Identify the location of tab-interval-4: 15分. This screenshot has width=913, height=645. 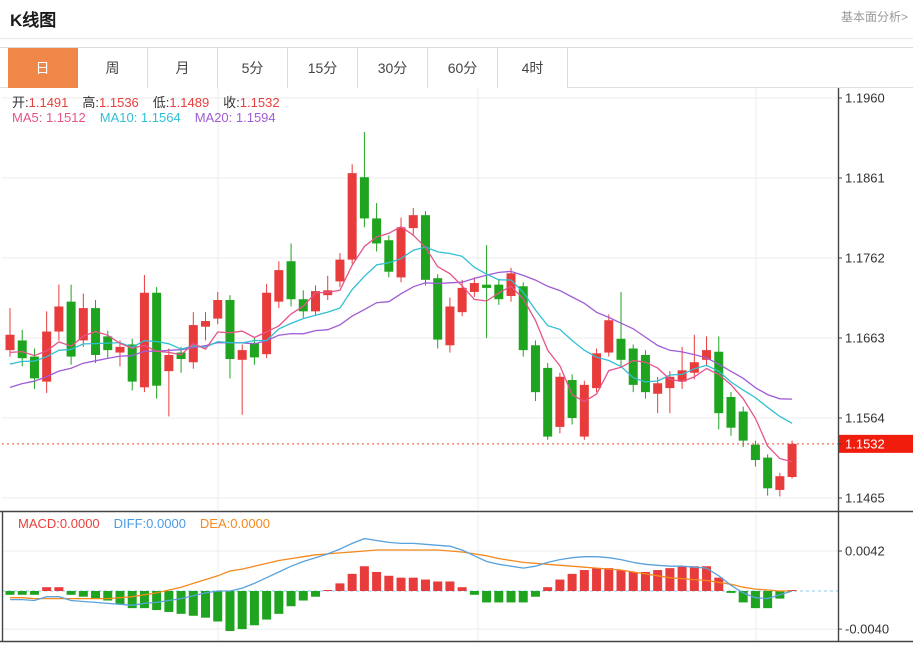
(323, 68).